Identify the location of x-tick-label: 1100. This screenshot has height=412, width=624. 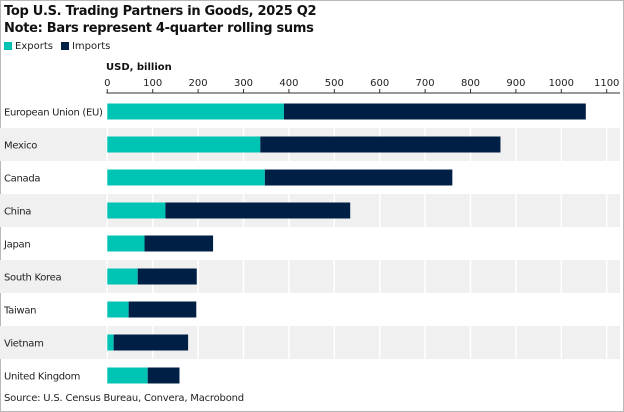
(606, 83).